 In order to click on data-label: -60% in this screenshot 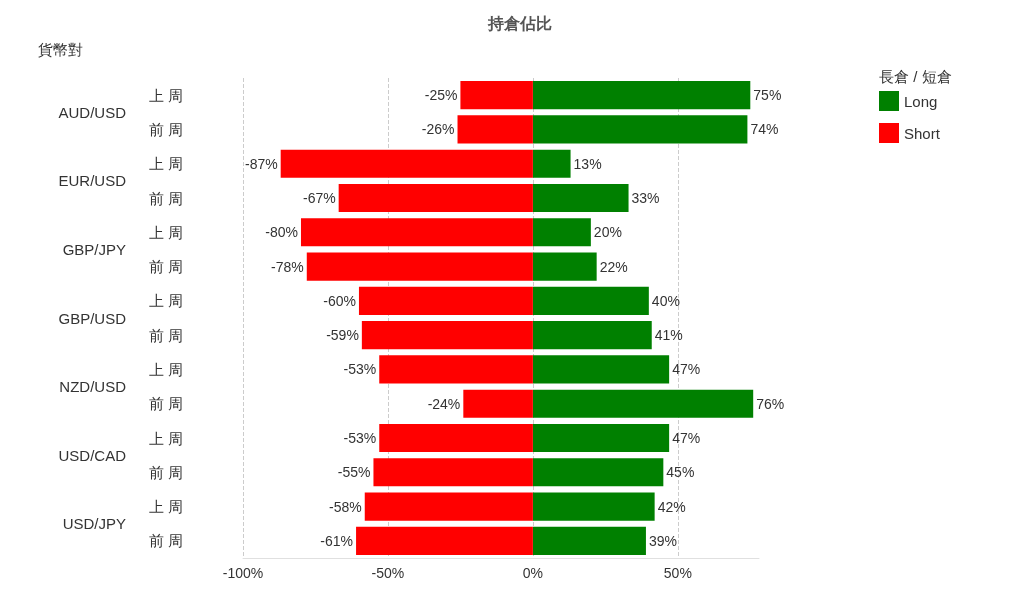, I will do `click(339, 300)`.